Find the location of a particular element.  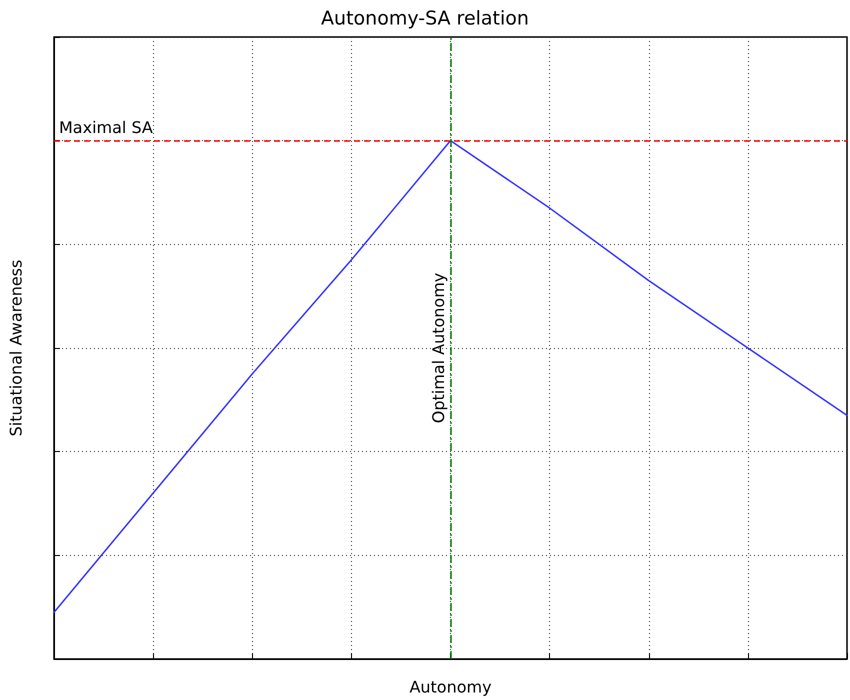

ref-line-label: Maximal SA is located at coordinates (106, 128).